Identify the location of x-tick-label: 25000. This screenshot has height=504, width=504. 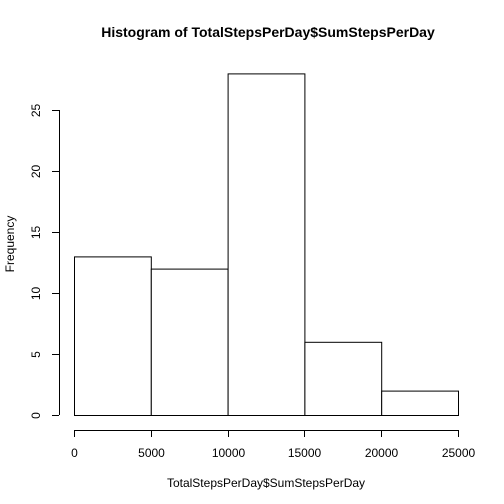
(459, 453).